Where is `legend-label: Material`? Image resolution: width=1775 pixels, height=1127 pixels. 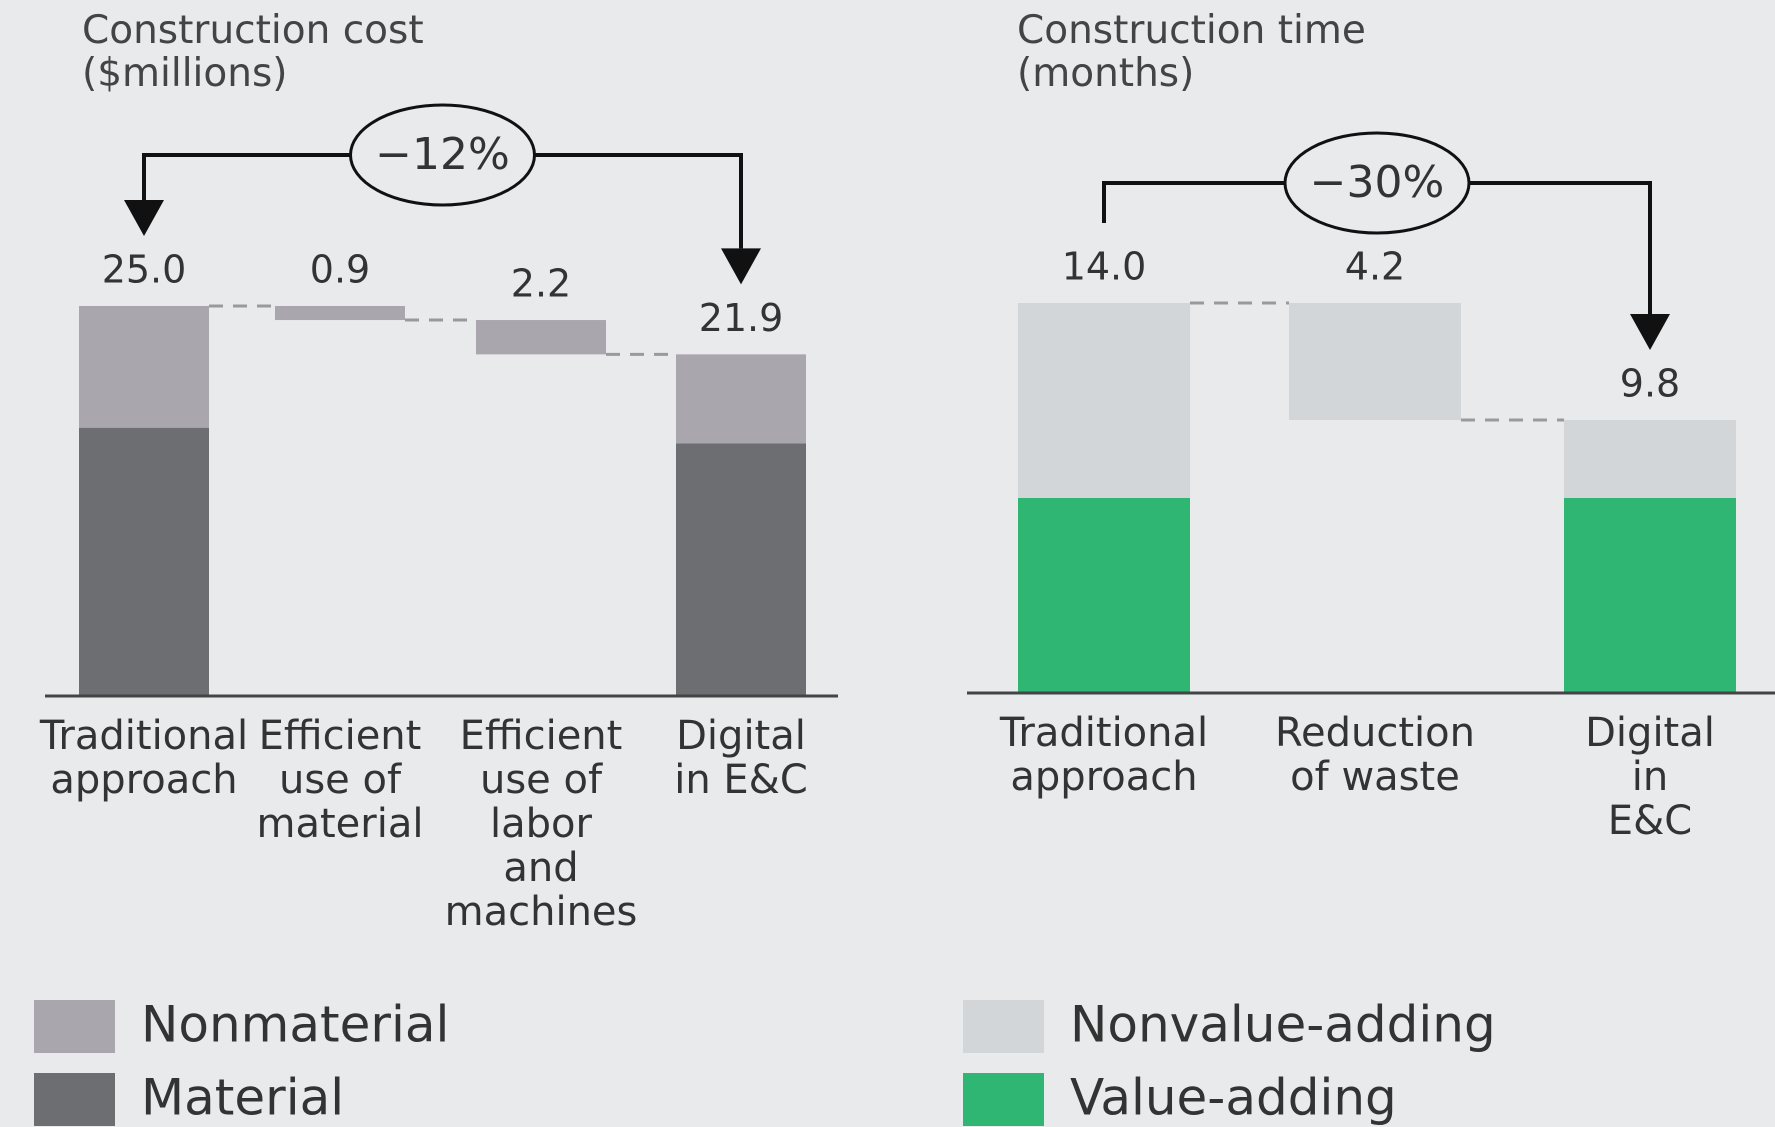 legend-label: Material is located at coordinates (242, 1098).